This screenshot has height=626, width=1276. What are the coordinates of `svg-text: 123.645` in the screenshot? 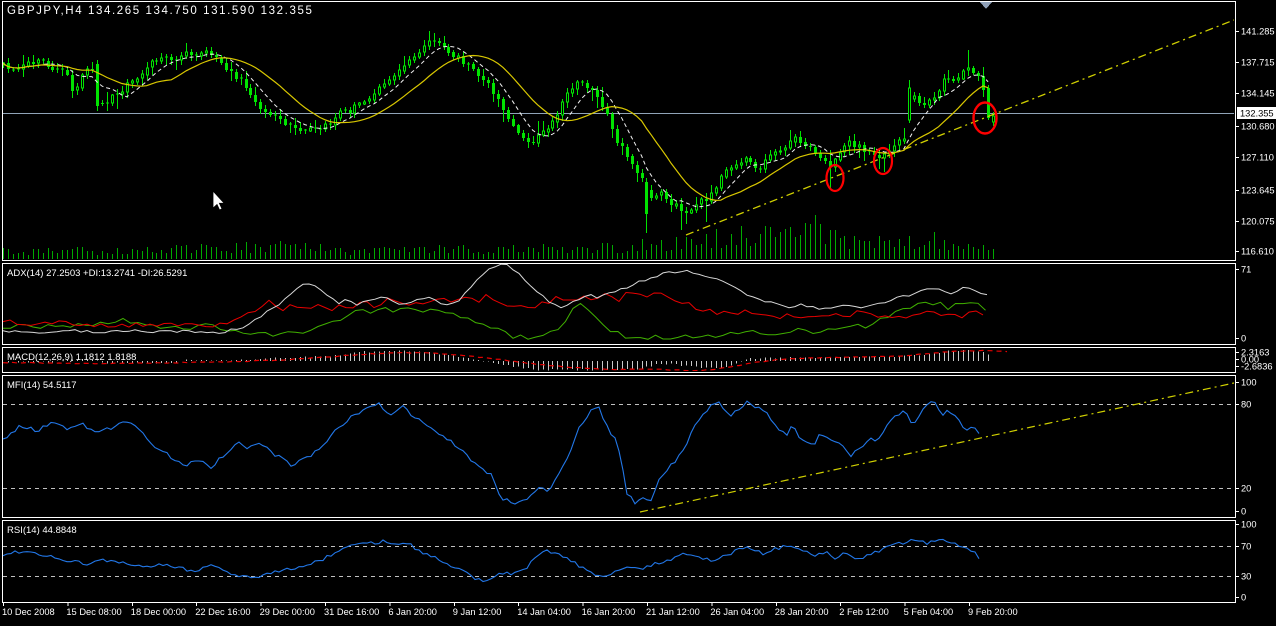 It's located at (1258, 191).